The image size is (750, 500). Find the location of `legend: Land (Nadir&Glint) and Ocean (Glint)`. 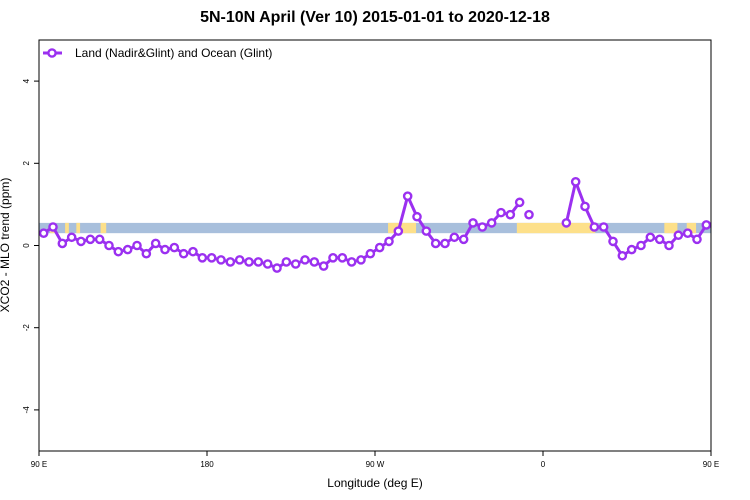

legend: Land (Nadir&Glint) and Ocean (Glint) is located at coordinates (157, 53).